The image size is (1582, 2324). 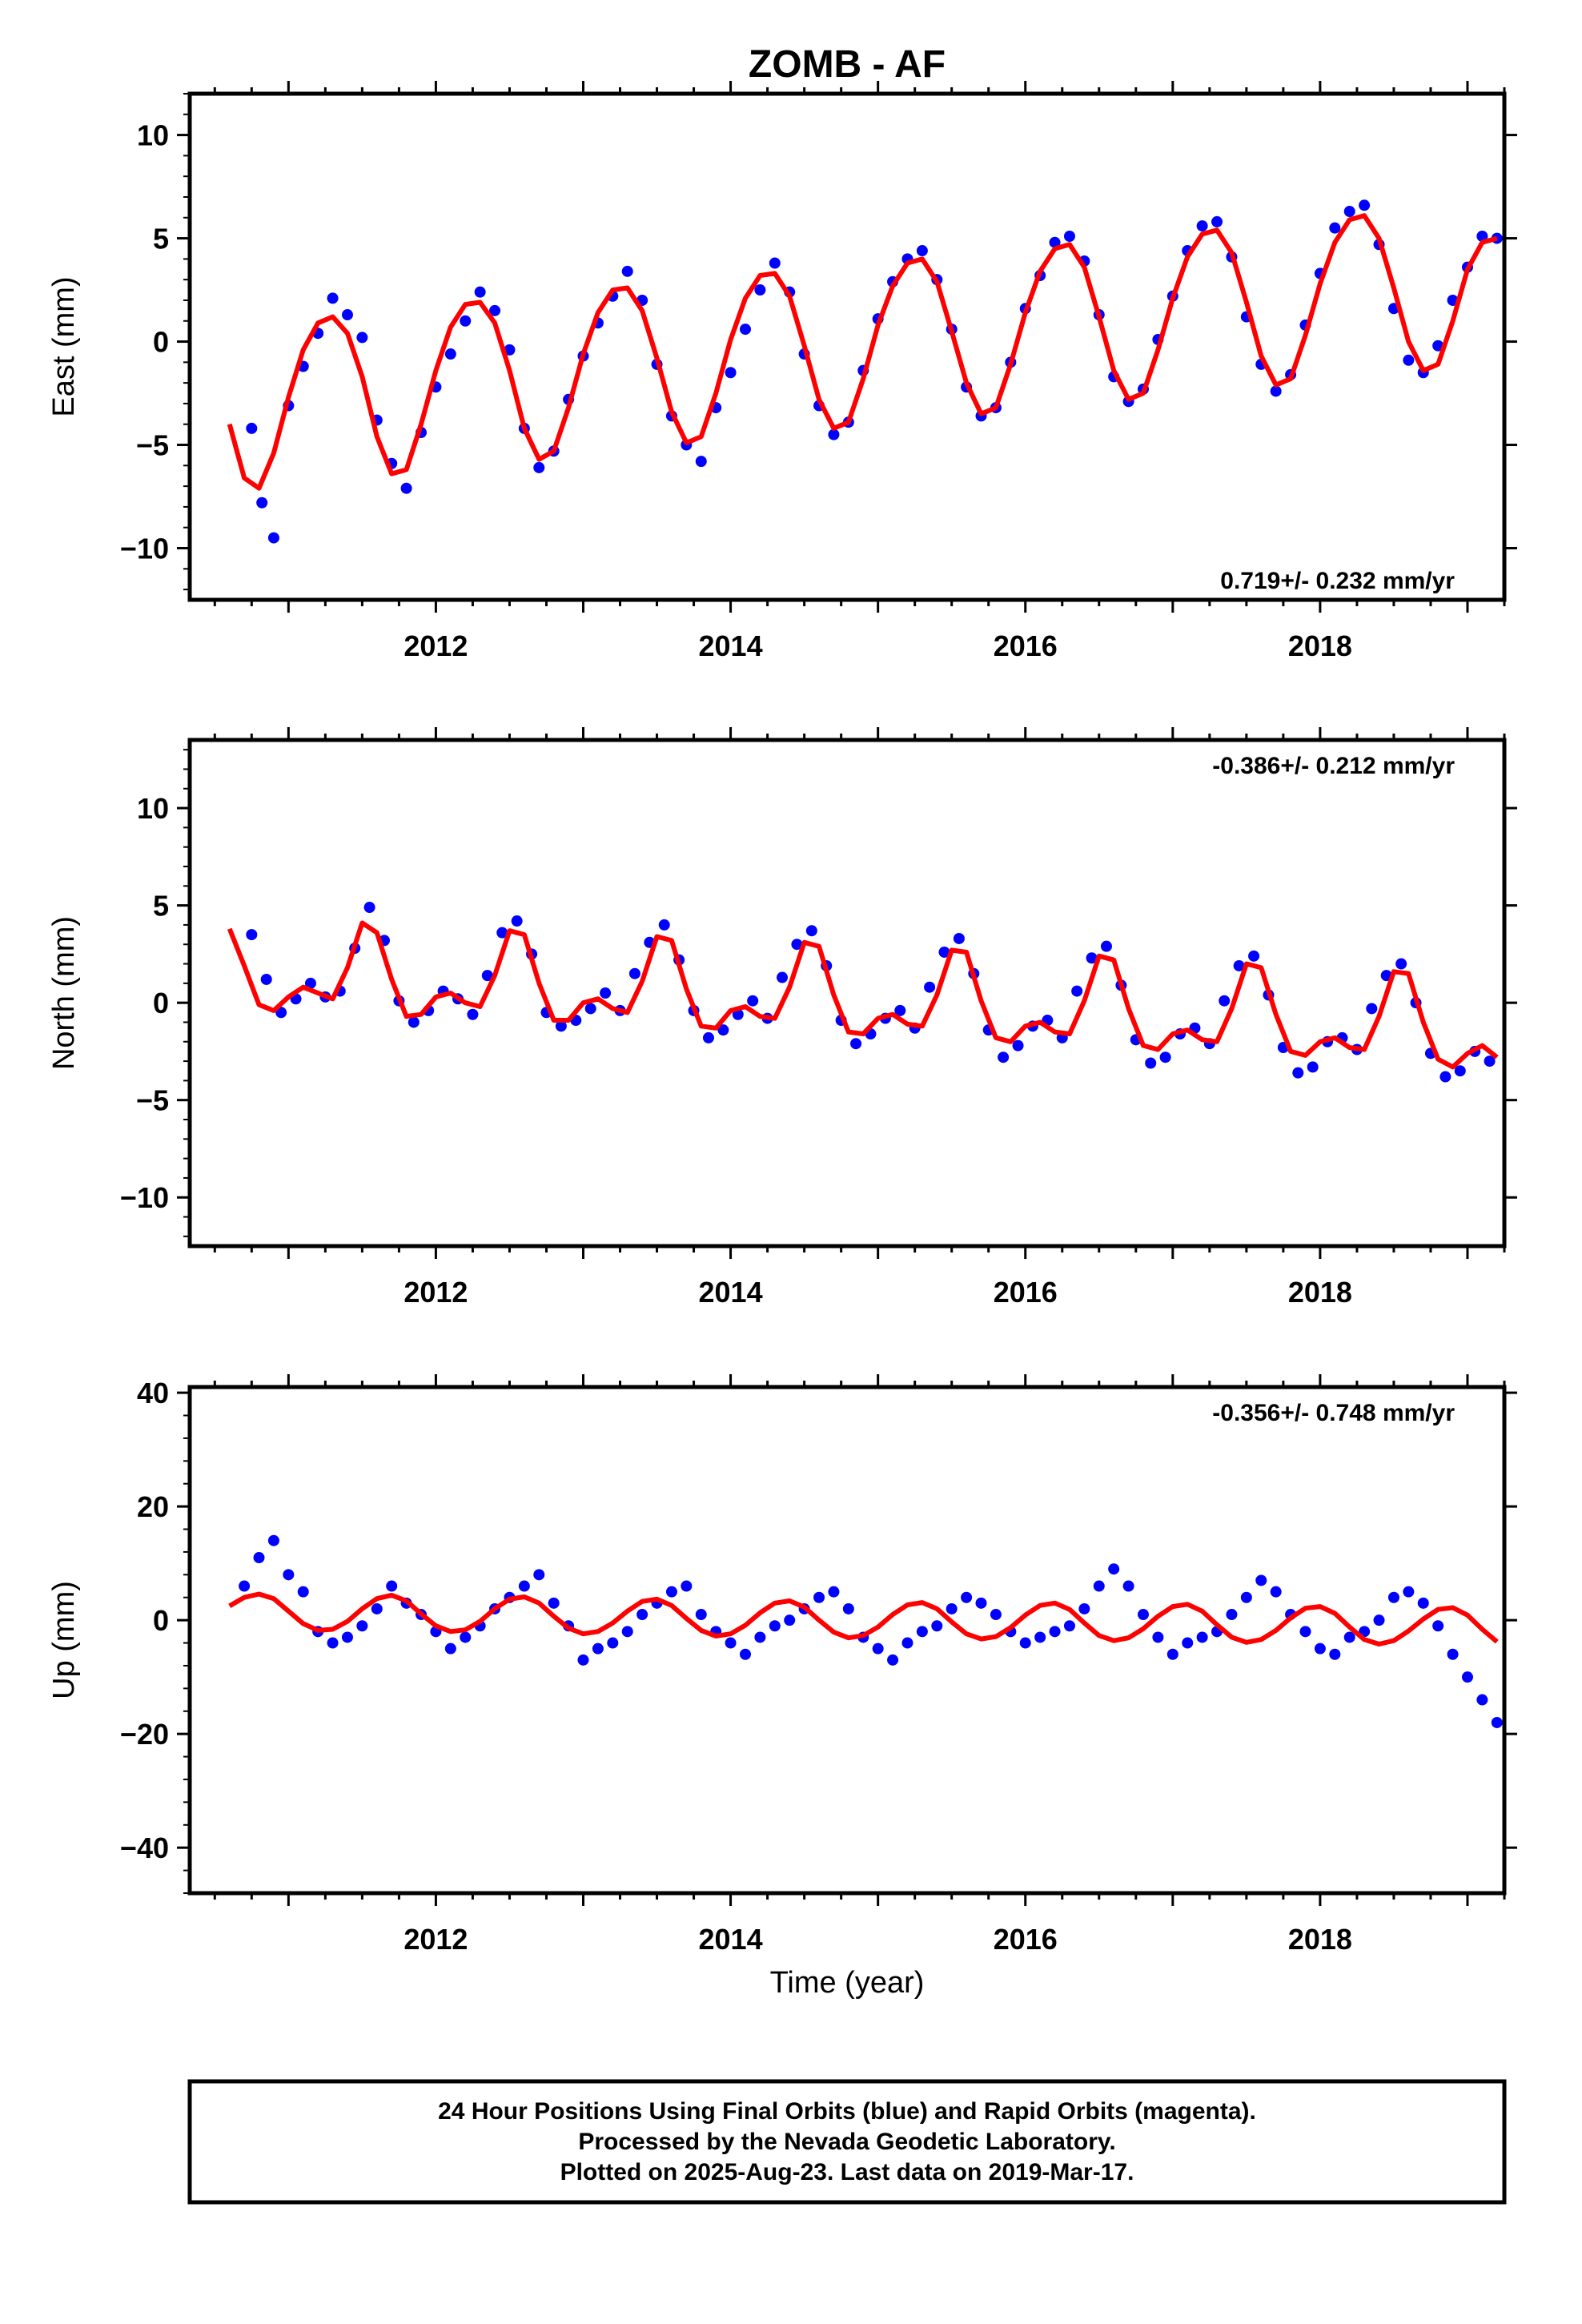 What do you see at coordinates (152, 1100) in the screenshot?
I see `y-tick-label: −5` at bounding box center [152, 1100].